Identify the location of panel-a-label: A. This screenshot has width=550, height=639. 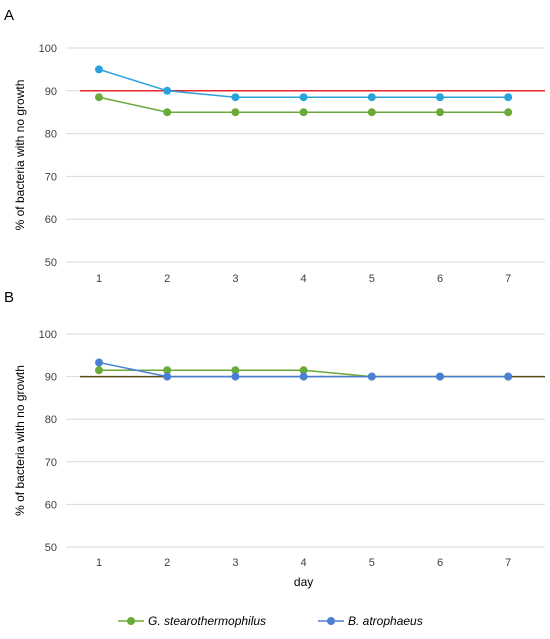
(9, 15).